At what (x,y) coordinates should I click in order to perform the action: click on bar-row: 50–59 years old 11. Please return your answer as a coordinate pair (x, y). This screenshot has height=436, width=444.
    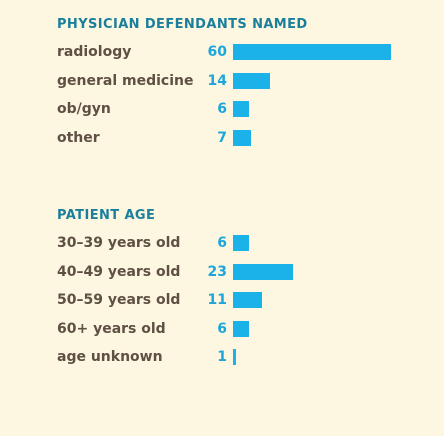
    Looking at the image, I should click on (222, 300).